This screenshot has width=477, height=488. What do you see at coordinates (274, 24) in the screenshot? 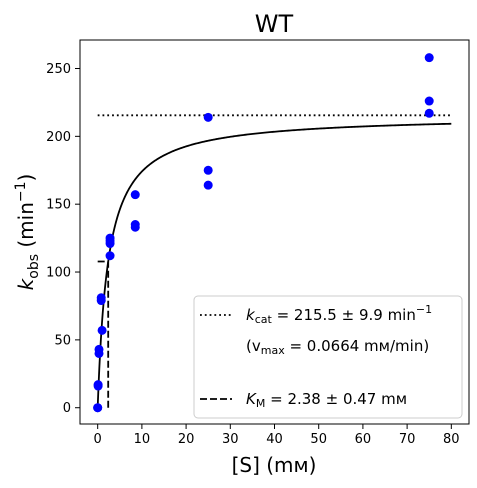
I see `chart-title: WT` at bounding box center [274, 24].